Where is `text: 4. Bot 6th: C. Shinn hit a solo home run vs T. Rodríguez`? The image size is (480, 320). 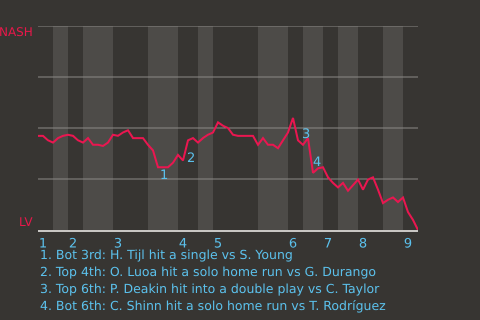
text: 4. Bot 6th: C. Shinn hit a solo home run vs T. Rodríguez is located at coordinates (213, 305).